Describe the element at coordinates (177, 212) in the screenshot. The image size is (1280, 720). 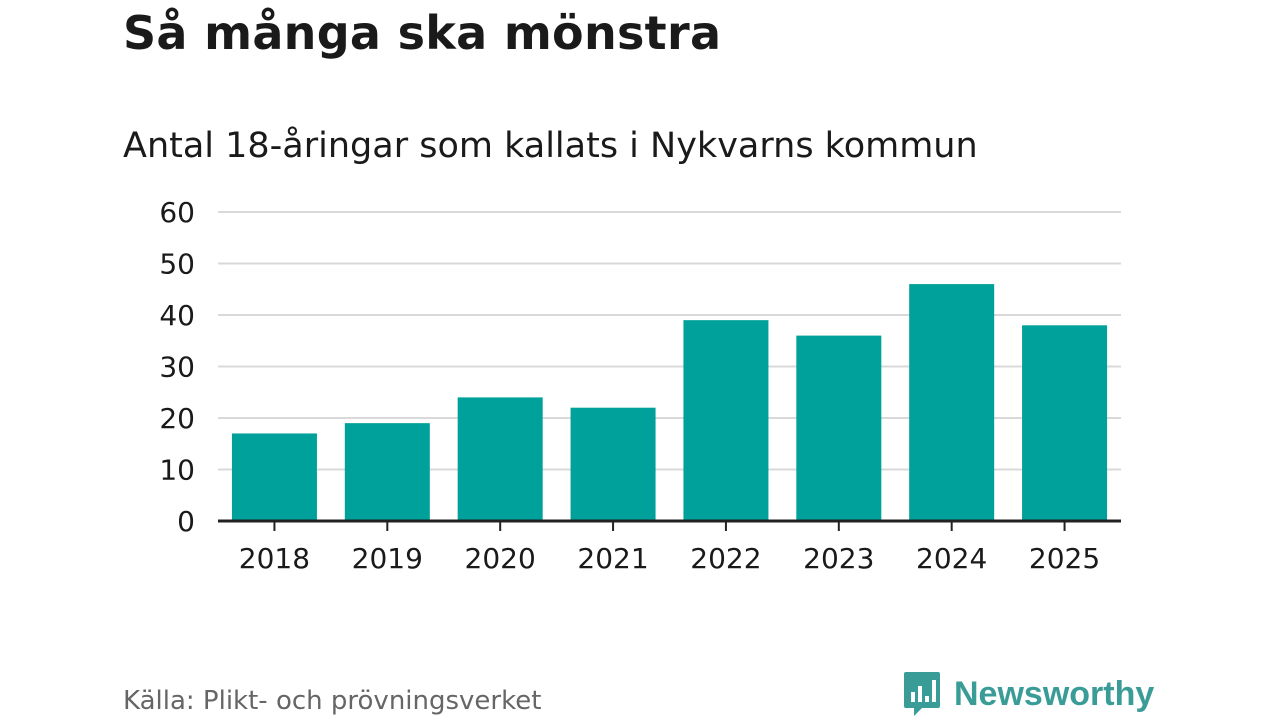
I see `y-tick-label: 60` at that location.